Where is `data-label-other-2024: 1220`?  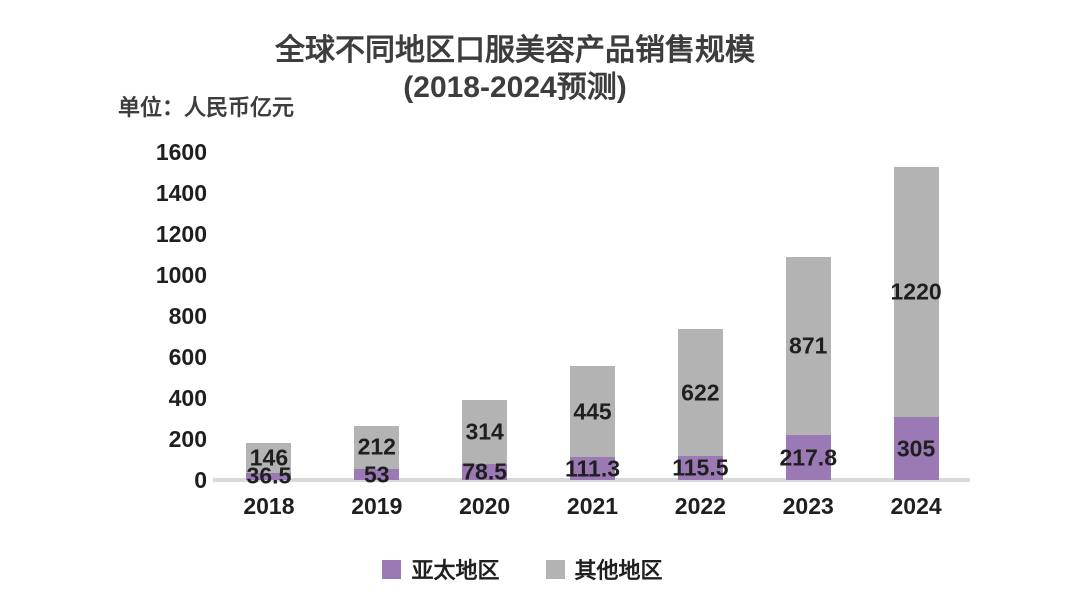 data-label-other-2024: 1220 is located at coordinates (916, 291).